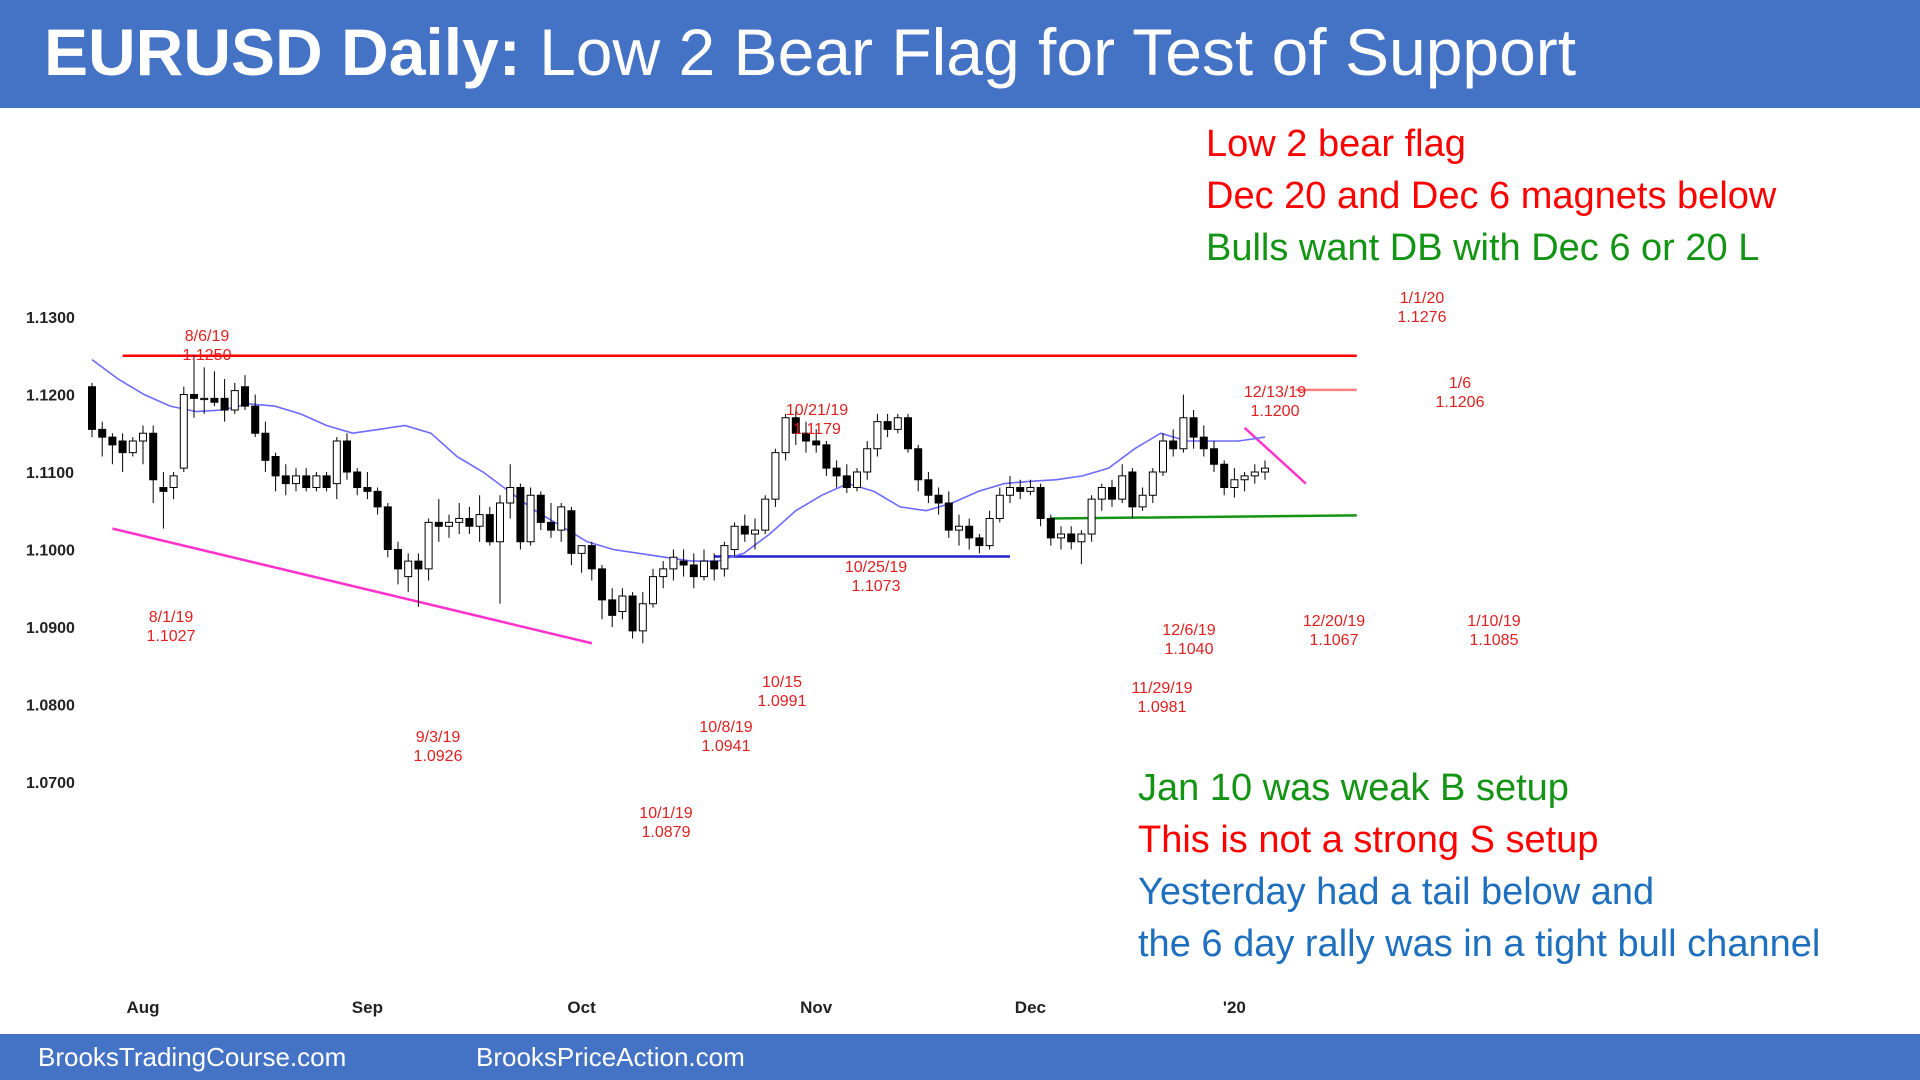  I want to click on annotation-price: 1.0981, so click(1162, 707).